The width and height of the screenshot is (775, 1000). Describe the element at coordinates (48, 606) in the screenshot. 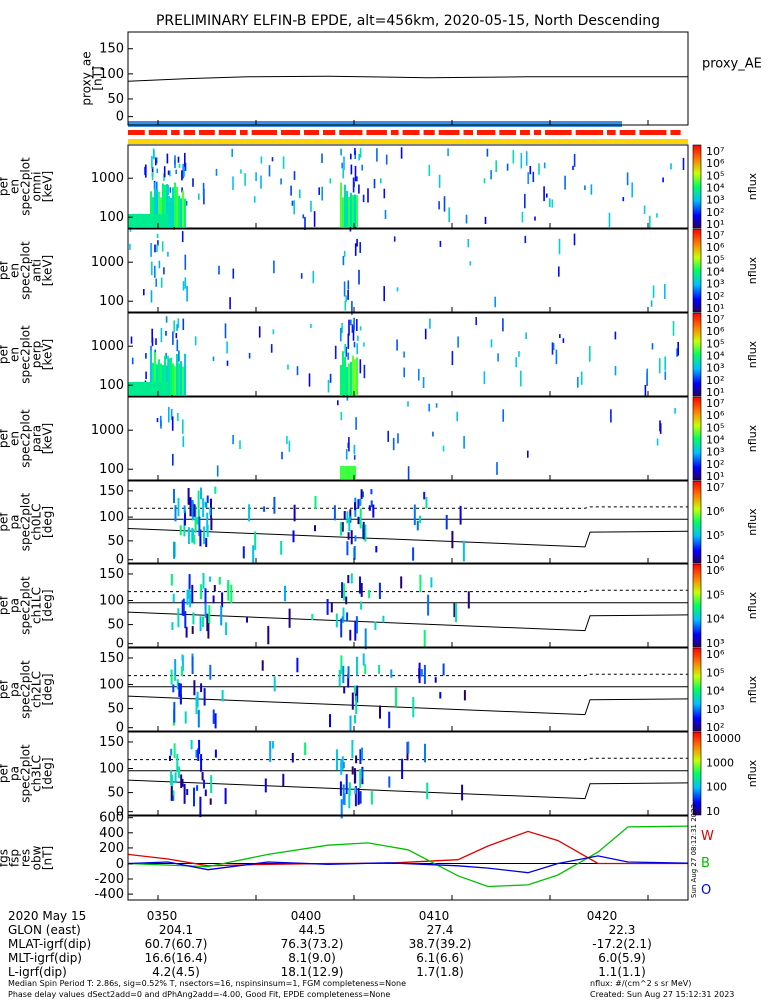

I see `y-label-line: [deg]` at that location.